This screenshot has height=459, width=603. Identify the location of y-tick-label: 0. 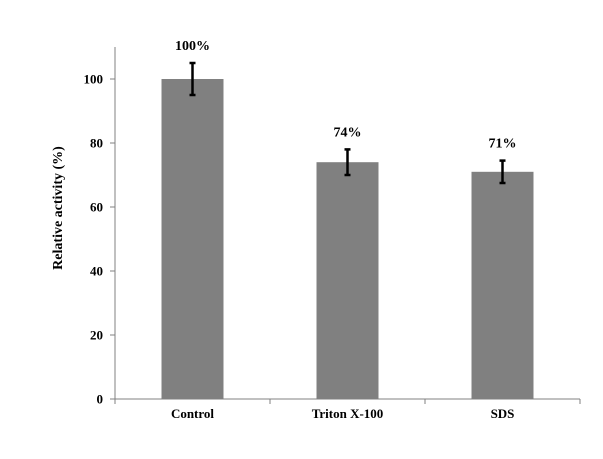
(100, 399).